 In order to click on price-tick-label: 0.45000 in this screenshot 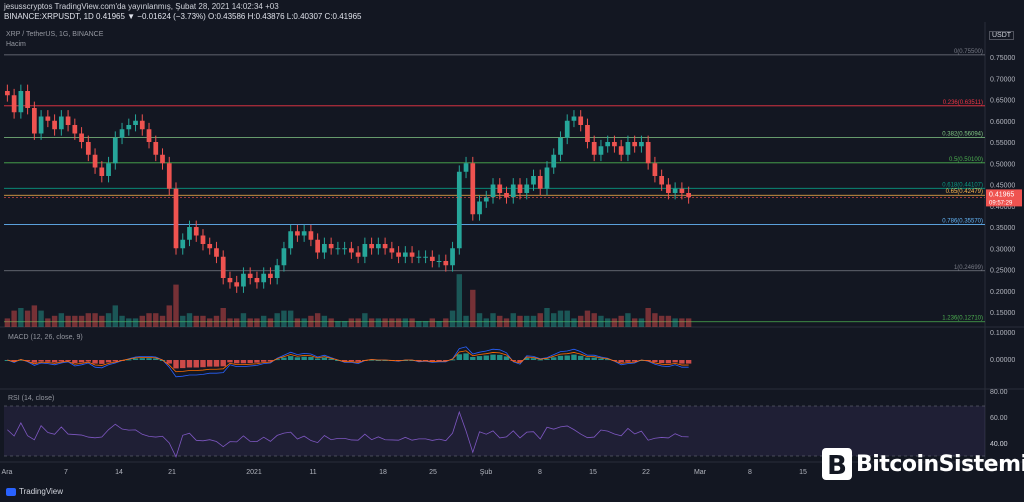, I will do `click(1002, 186)`.